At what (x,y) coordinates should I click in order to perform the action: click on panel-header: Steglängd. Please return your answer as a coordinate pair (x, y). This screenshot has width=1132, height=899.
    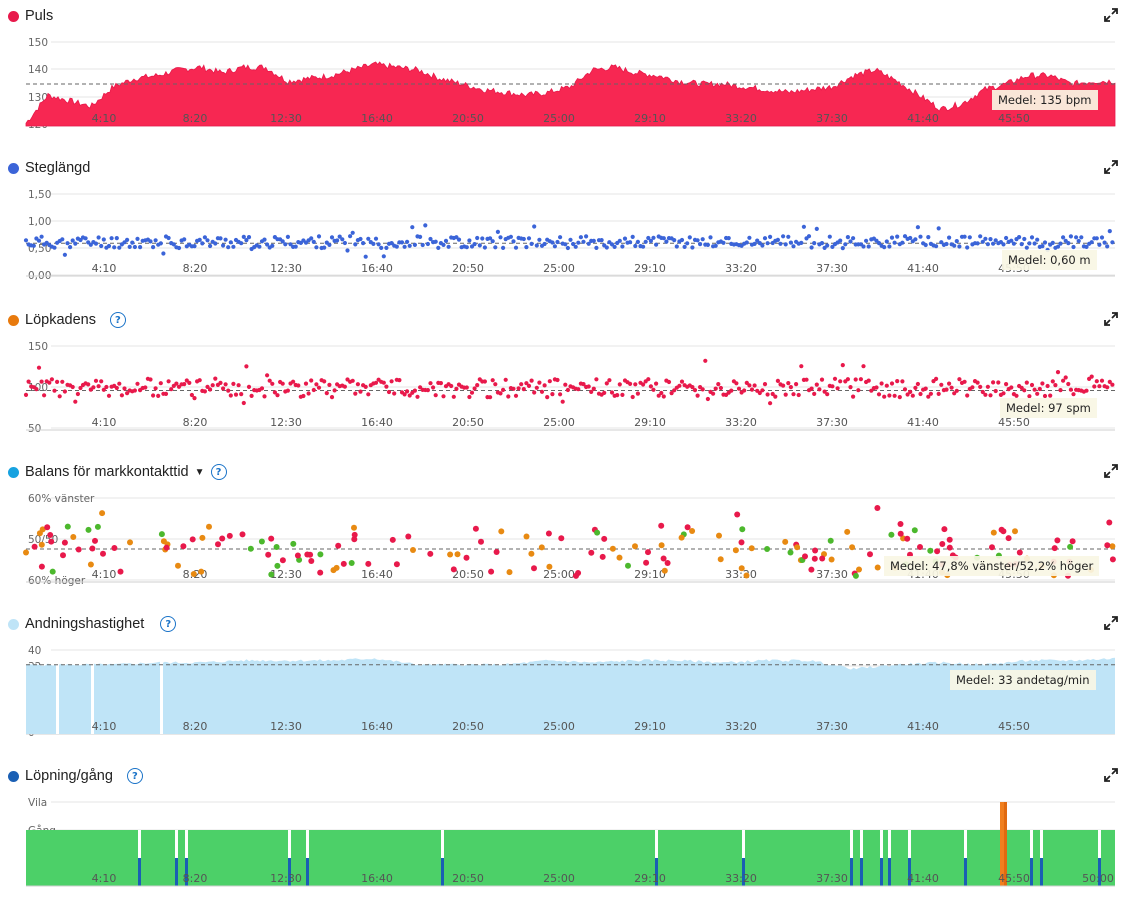
    Looking at the image, I should click on (49, 168).